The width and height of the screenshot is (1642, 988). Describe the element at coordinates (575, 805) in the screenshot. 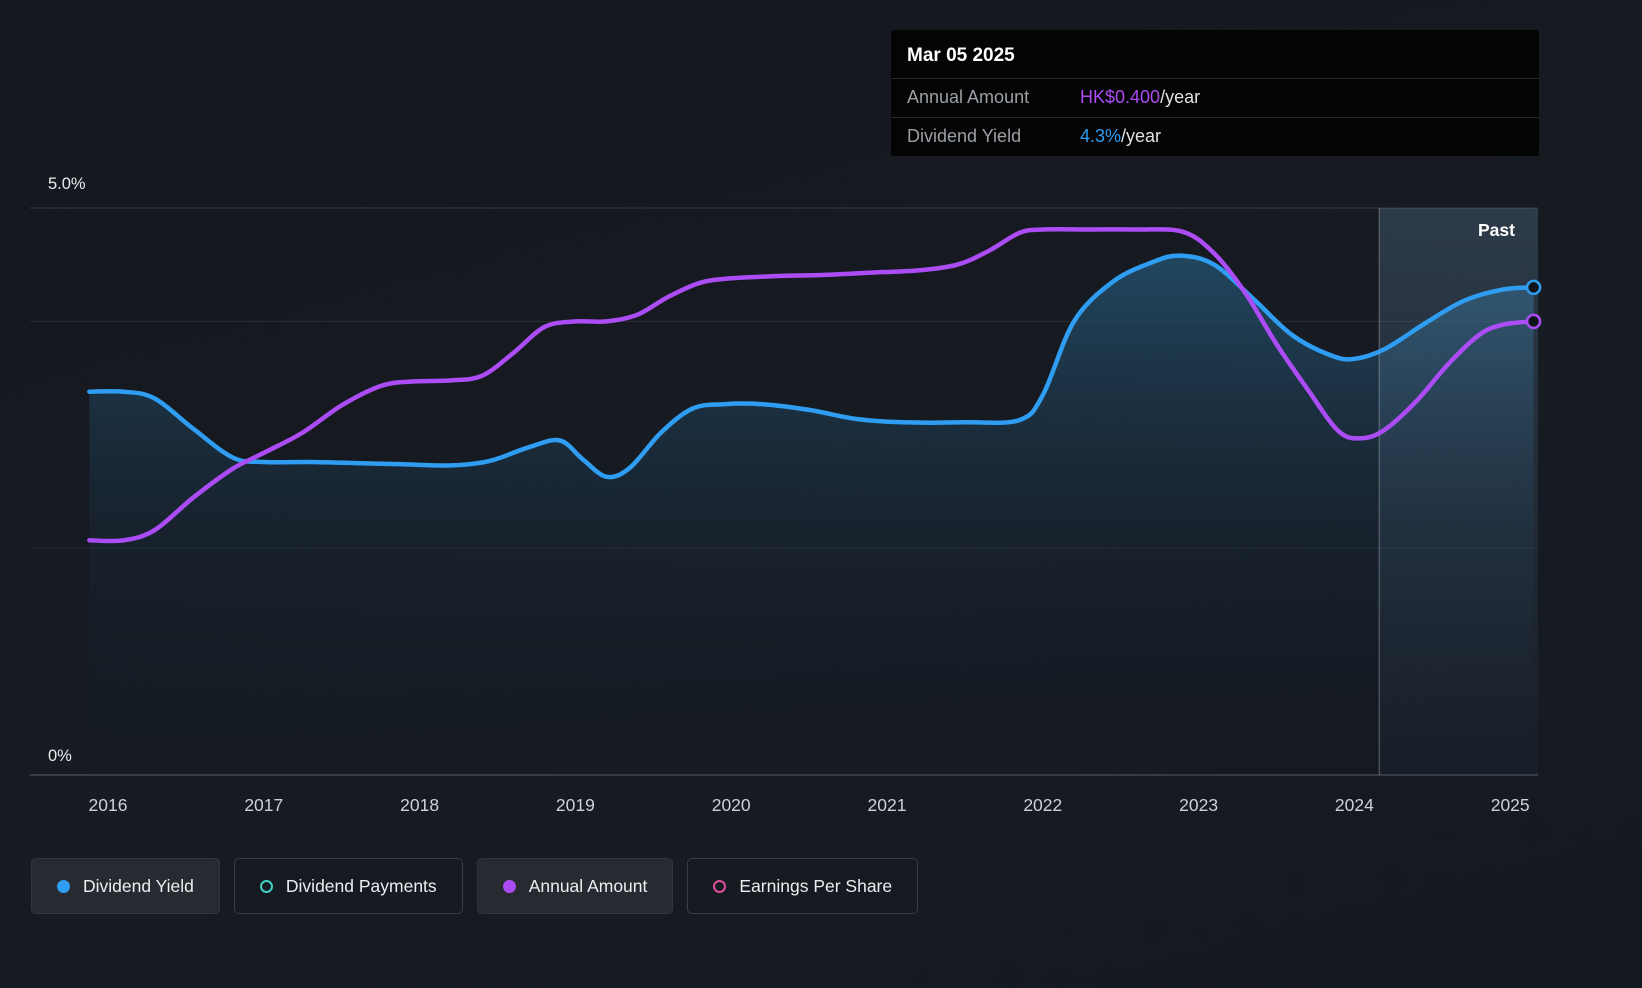

I see `x-tick-label: 2019` at that location.